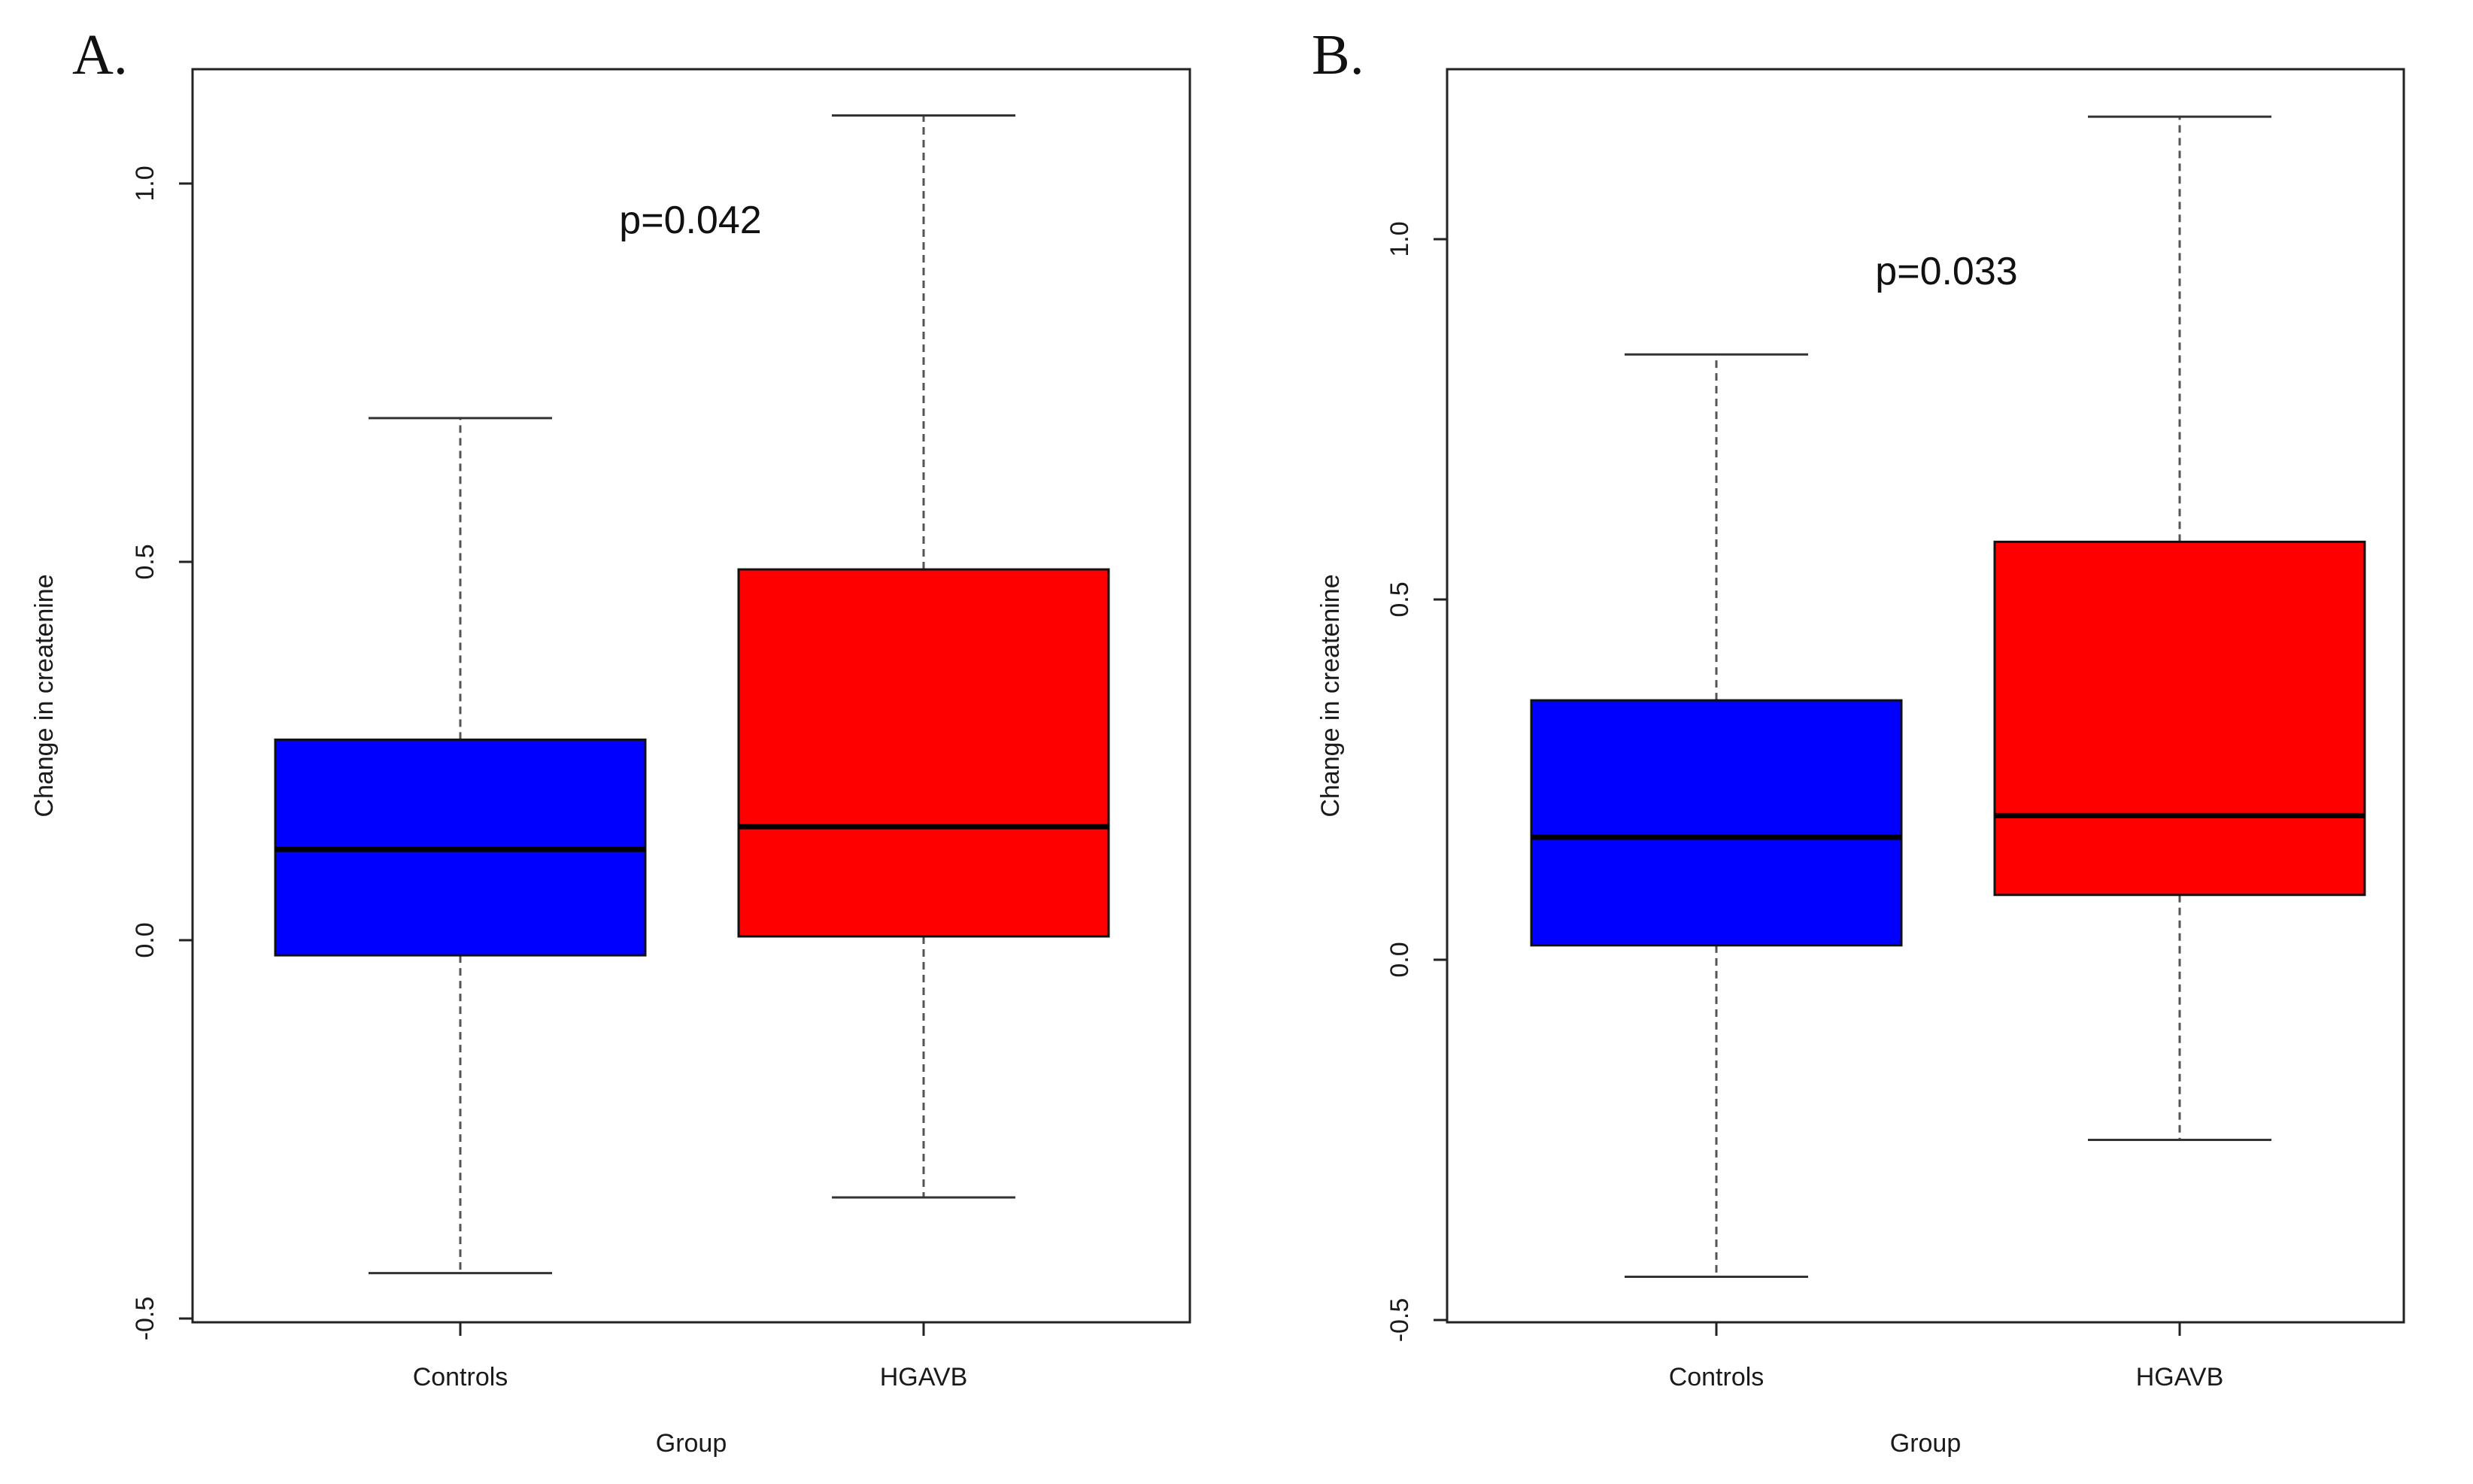  What do you see at coordinates (100, 54) in the screenshot?
I see `panel-label-a: A.` at bounding box center [100, 54].